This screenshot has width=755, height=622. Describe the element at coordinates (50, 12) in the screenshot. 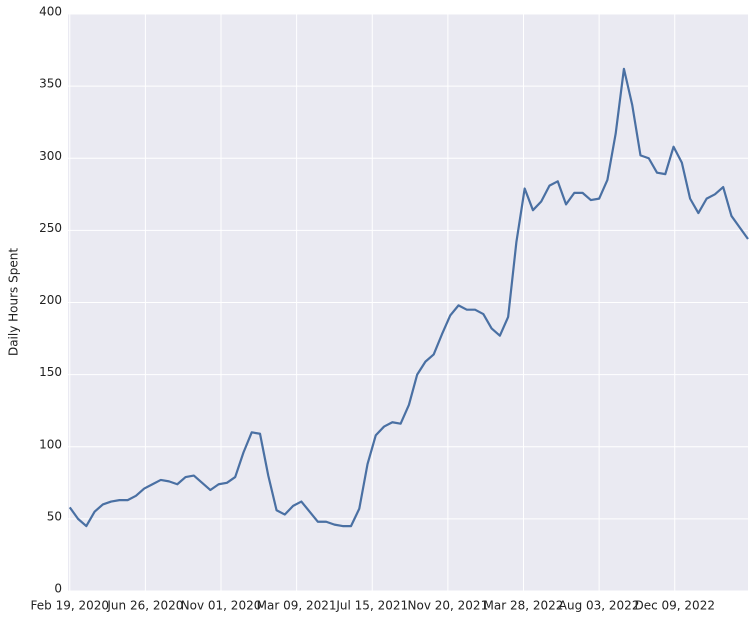

I see `y-tick-label: 400` at that location.